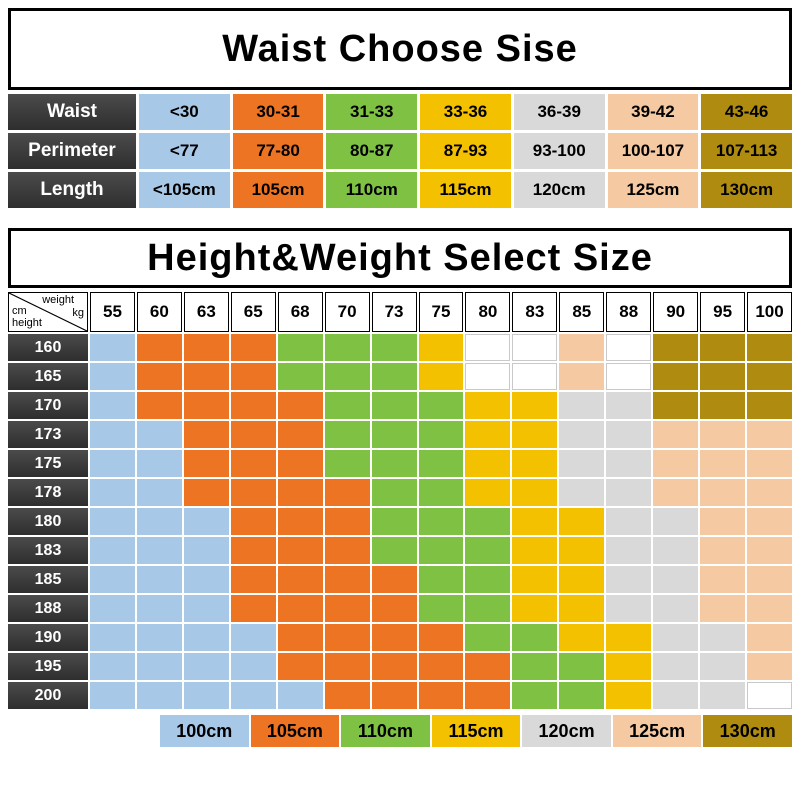 Image resolution: width=800 pixels, height=800 pixels. Describe the element at coordinates (78, 313) in the screenshot. I see `corner-kg-label: kg` at that location.